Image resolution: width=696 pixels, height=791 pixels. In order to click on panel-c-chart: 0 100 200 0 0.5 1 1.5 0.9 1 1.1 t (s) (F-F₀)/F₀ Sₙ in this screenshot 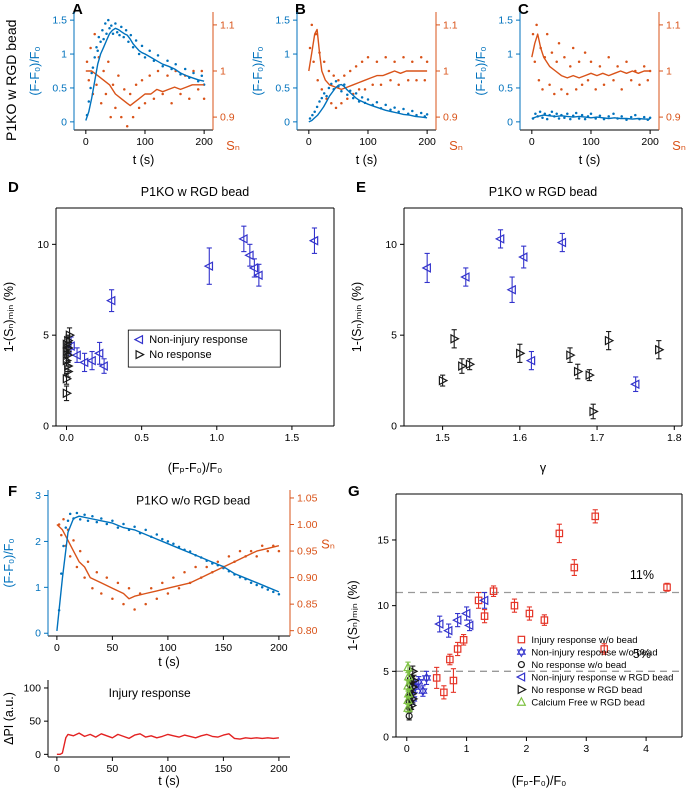, I will do `click(580, 89)`.